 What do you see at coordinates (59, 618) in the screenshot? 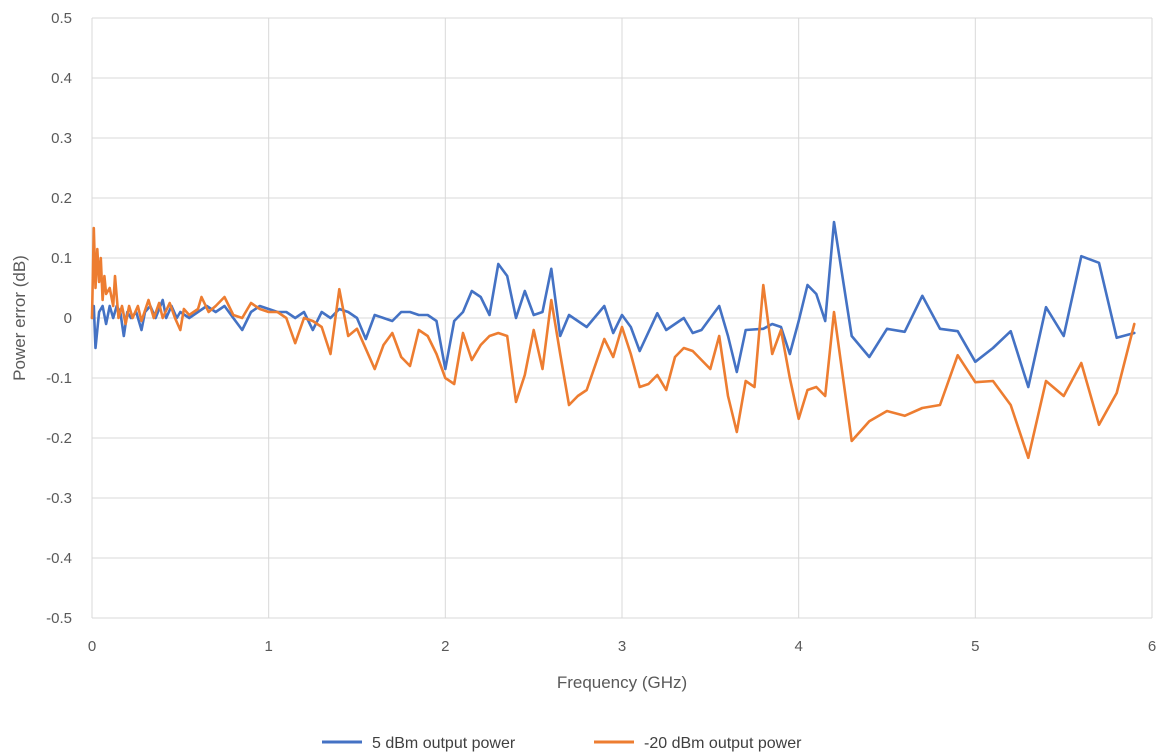
I see `y-tick-label: -0.5` at bounding box center [59, 618].